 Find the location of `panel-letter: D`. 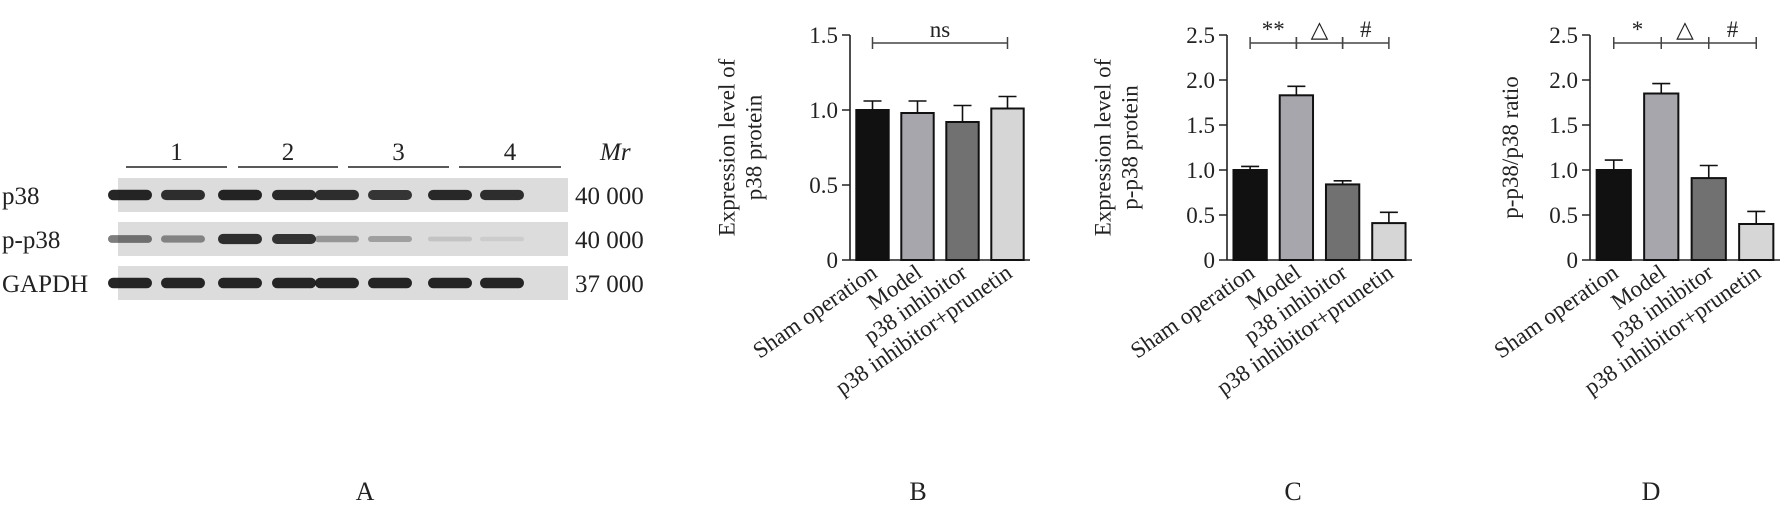

panel-letter: D is located at coordinates (1651, 491).